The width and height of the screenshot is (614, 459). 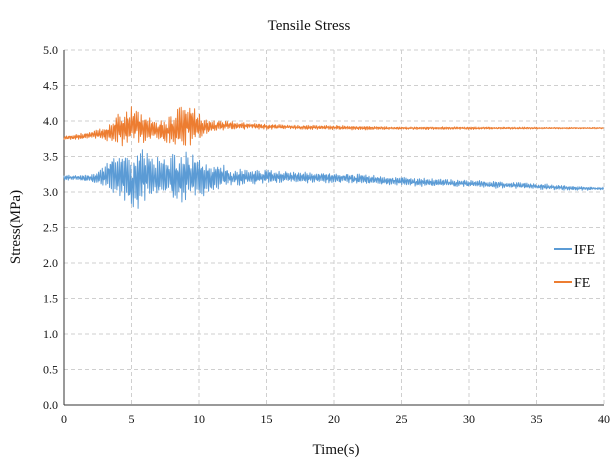 What do you see at coordinates (334, 419) in the screenshot?
I see `x-tick-label: 20` at bounding box center [334, 419].